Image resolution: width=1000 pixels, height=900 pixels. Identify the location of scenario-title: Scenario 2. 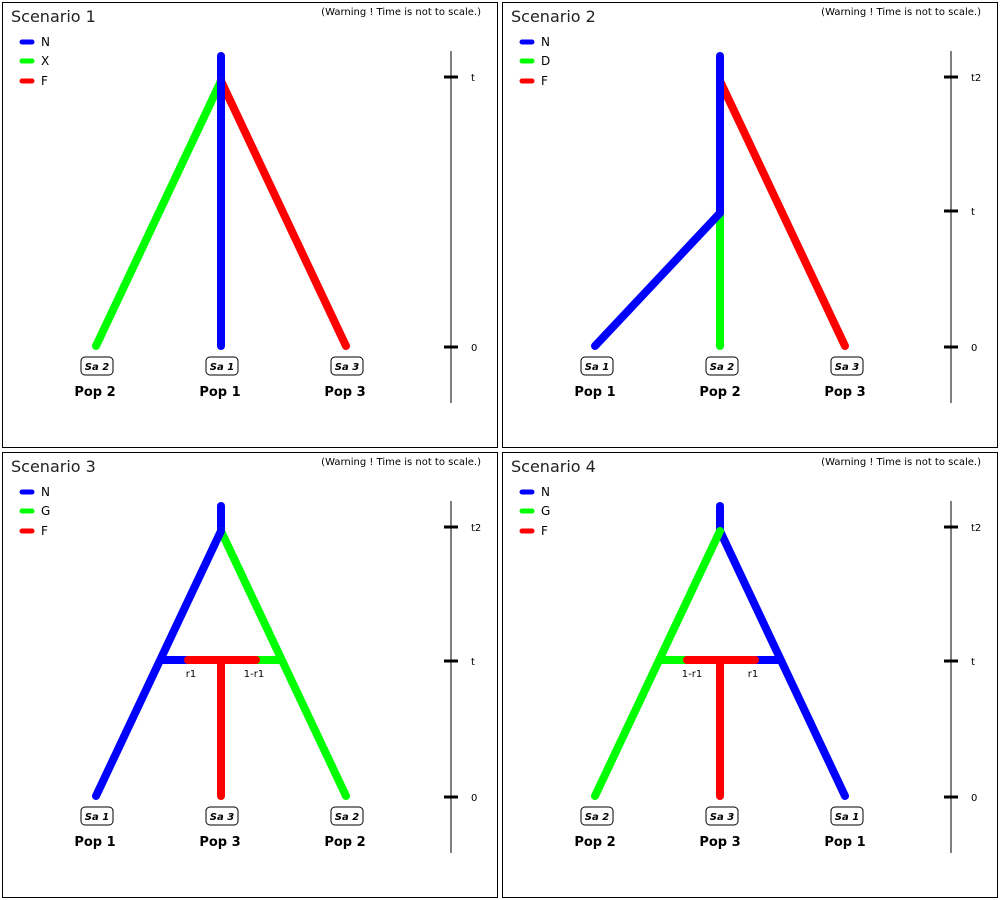
(553, 16).